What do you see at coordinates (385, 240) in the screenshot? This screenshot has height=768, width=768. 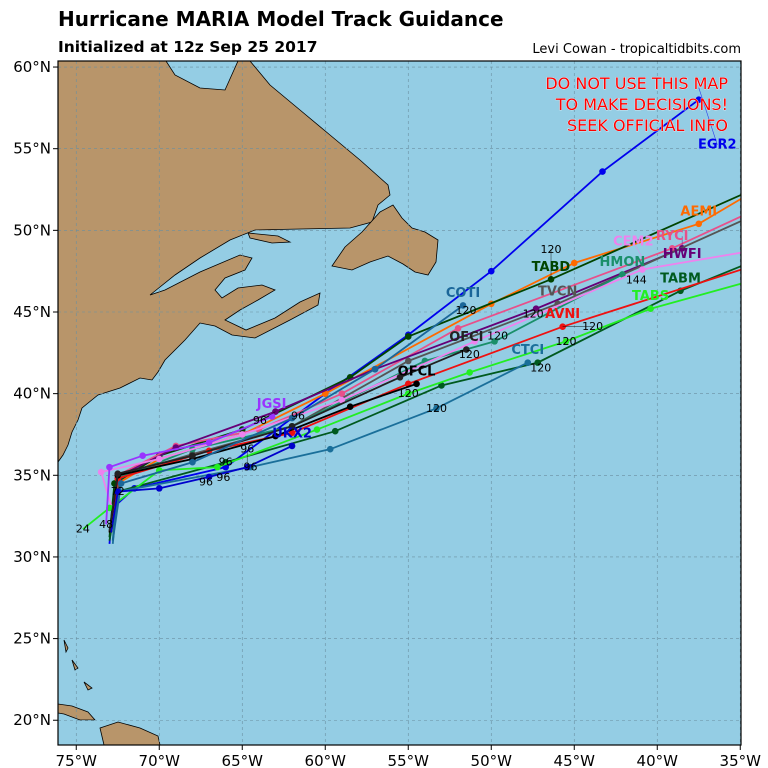 I see `newfoundland-land` at bounding box center [385, 240].